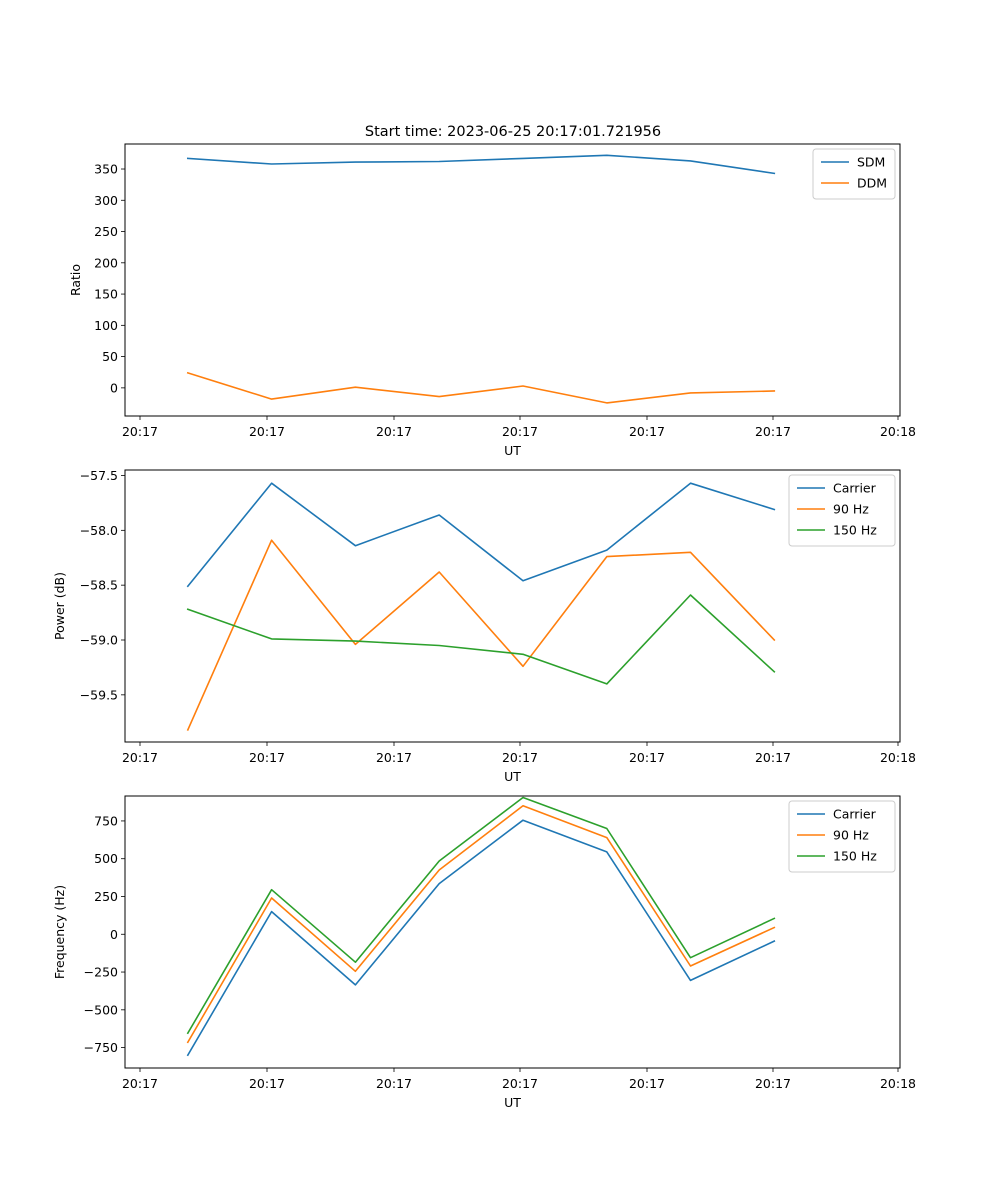 The image size is (1000, 1200). Describe the element at coordinates (99, 585) in the screenshot. I see `y-tick-label: −58.5` at that location.